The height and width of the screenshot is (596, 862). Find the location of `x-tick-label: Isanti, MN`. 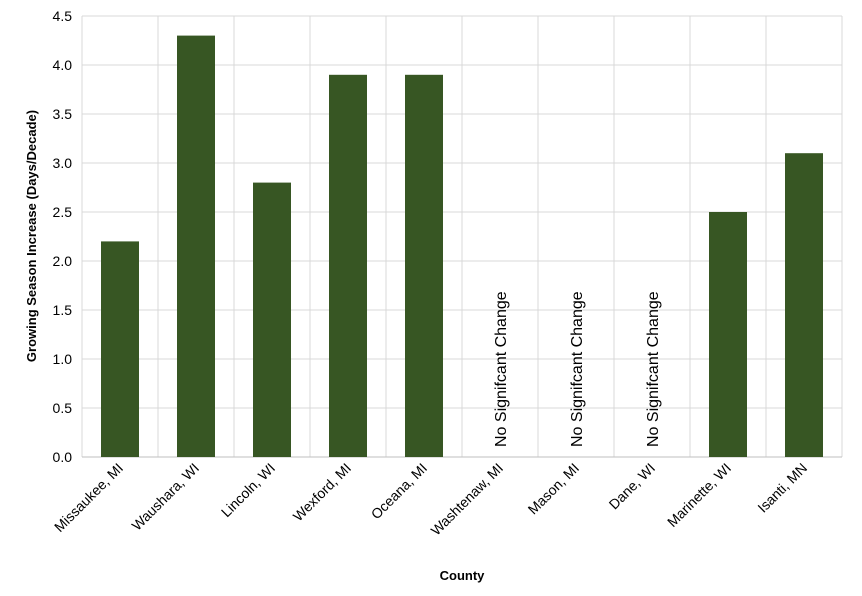

x-tick-label: Isanti, MN is located at coordinates (782, 488).